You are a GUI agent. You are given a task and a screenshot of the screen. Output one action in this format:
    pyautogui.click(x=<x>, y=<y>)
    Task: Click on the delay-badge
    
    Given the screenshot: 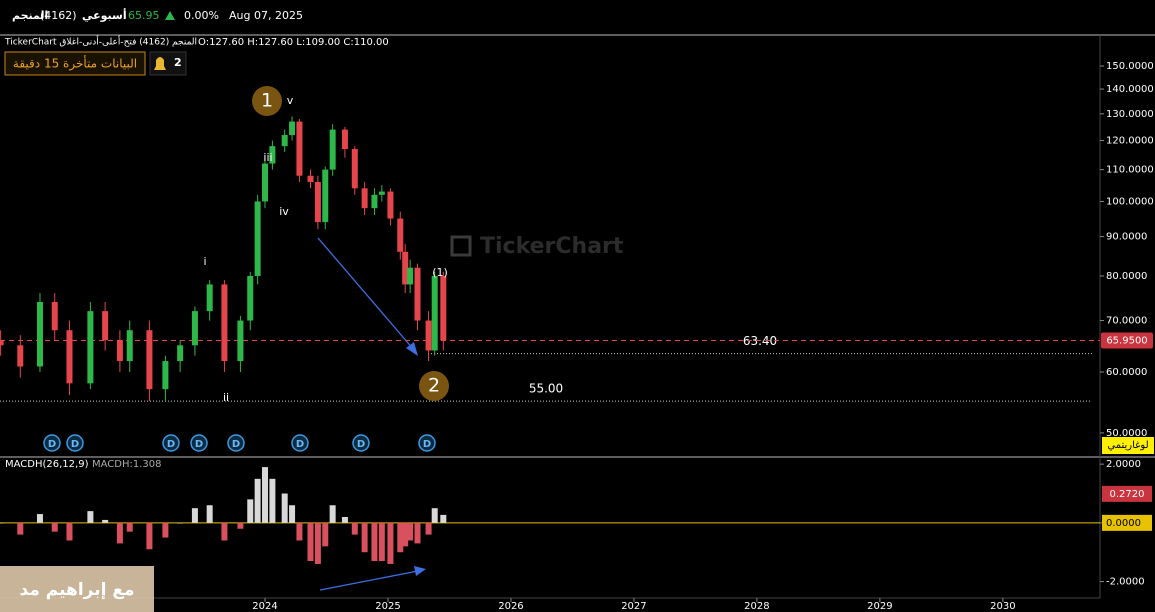 What is the action you would take?
    pyautogui.click(x=75, y=63)
    